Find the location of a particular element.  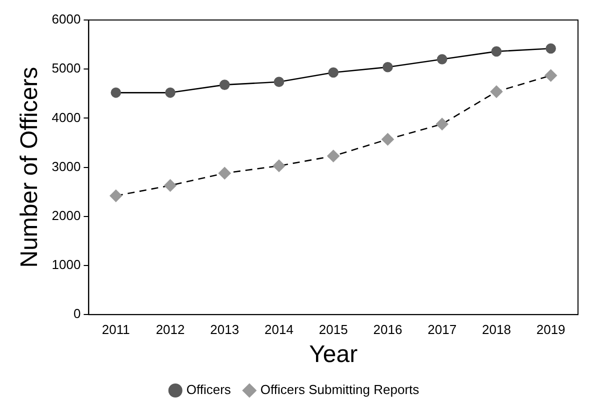

y-tick-label: 3000 is located at coordinates (66, 166).